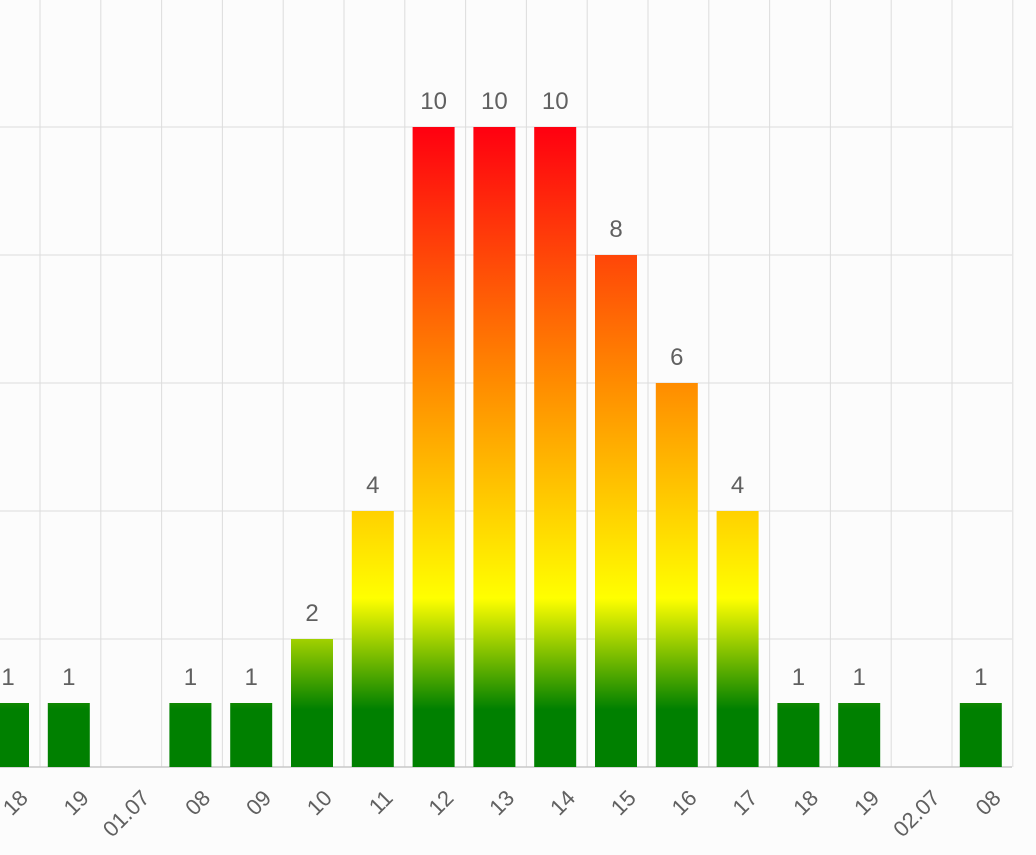 This screenshot has height=855, width=1036. Describe the element at coordinates (501, 802) in the screenshot. I see `x-tick-label: 13` at that location.